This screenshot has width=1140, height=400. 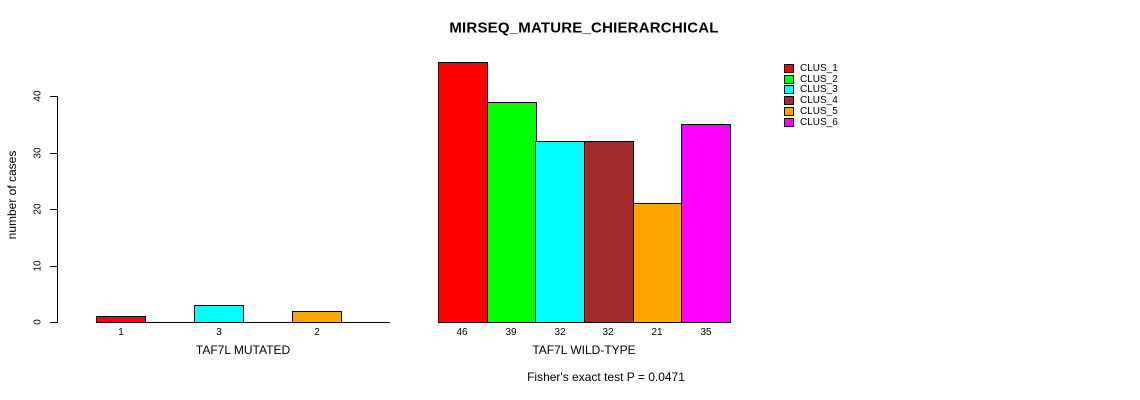 I want to click on legend-label: CLUS_4, so click(x=819, y=100).